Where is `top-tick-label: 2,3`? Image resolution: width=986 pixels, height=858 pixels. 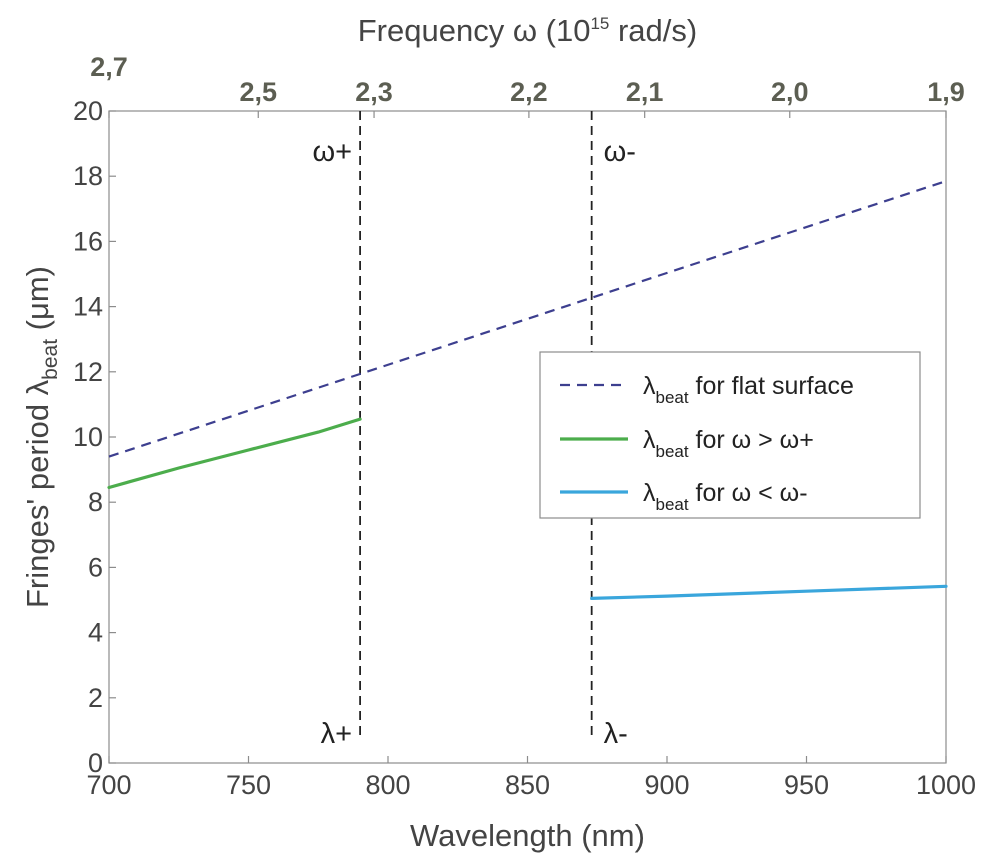 top-tick-label: 2,3 is located at coordinates (374, 92).